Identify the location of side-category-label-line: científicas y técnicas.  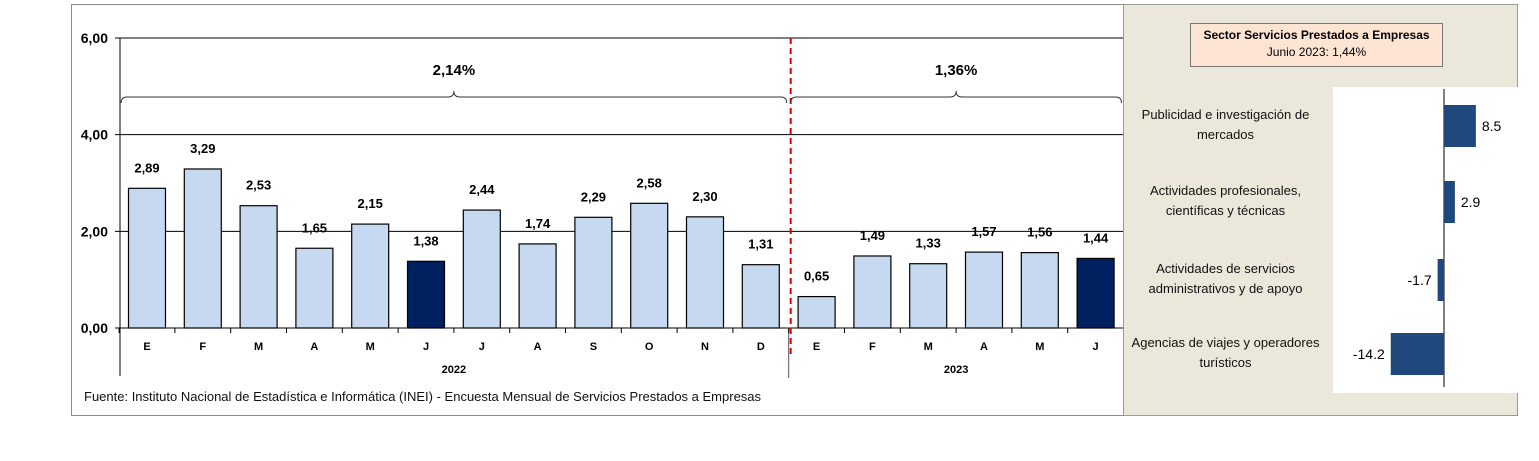
(1225, 210).